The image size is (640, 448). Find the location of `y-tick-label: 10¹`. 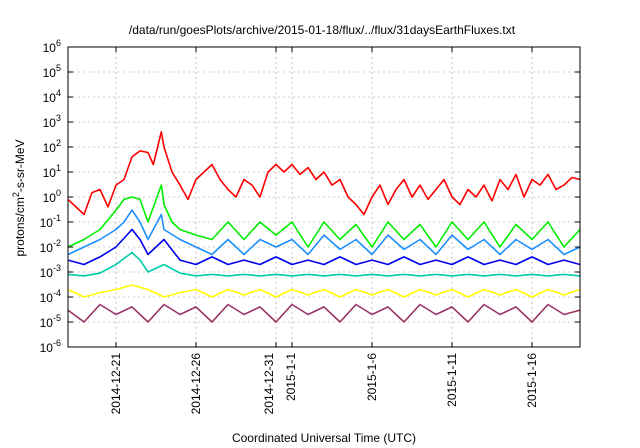

y-tick-label: 10¹ is located at coordinates (52, 171).